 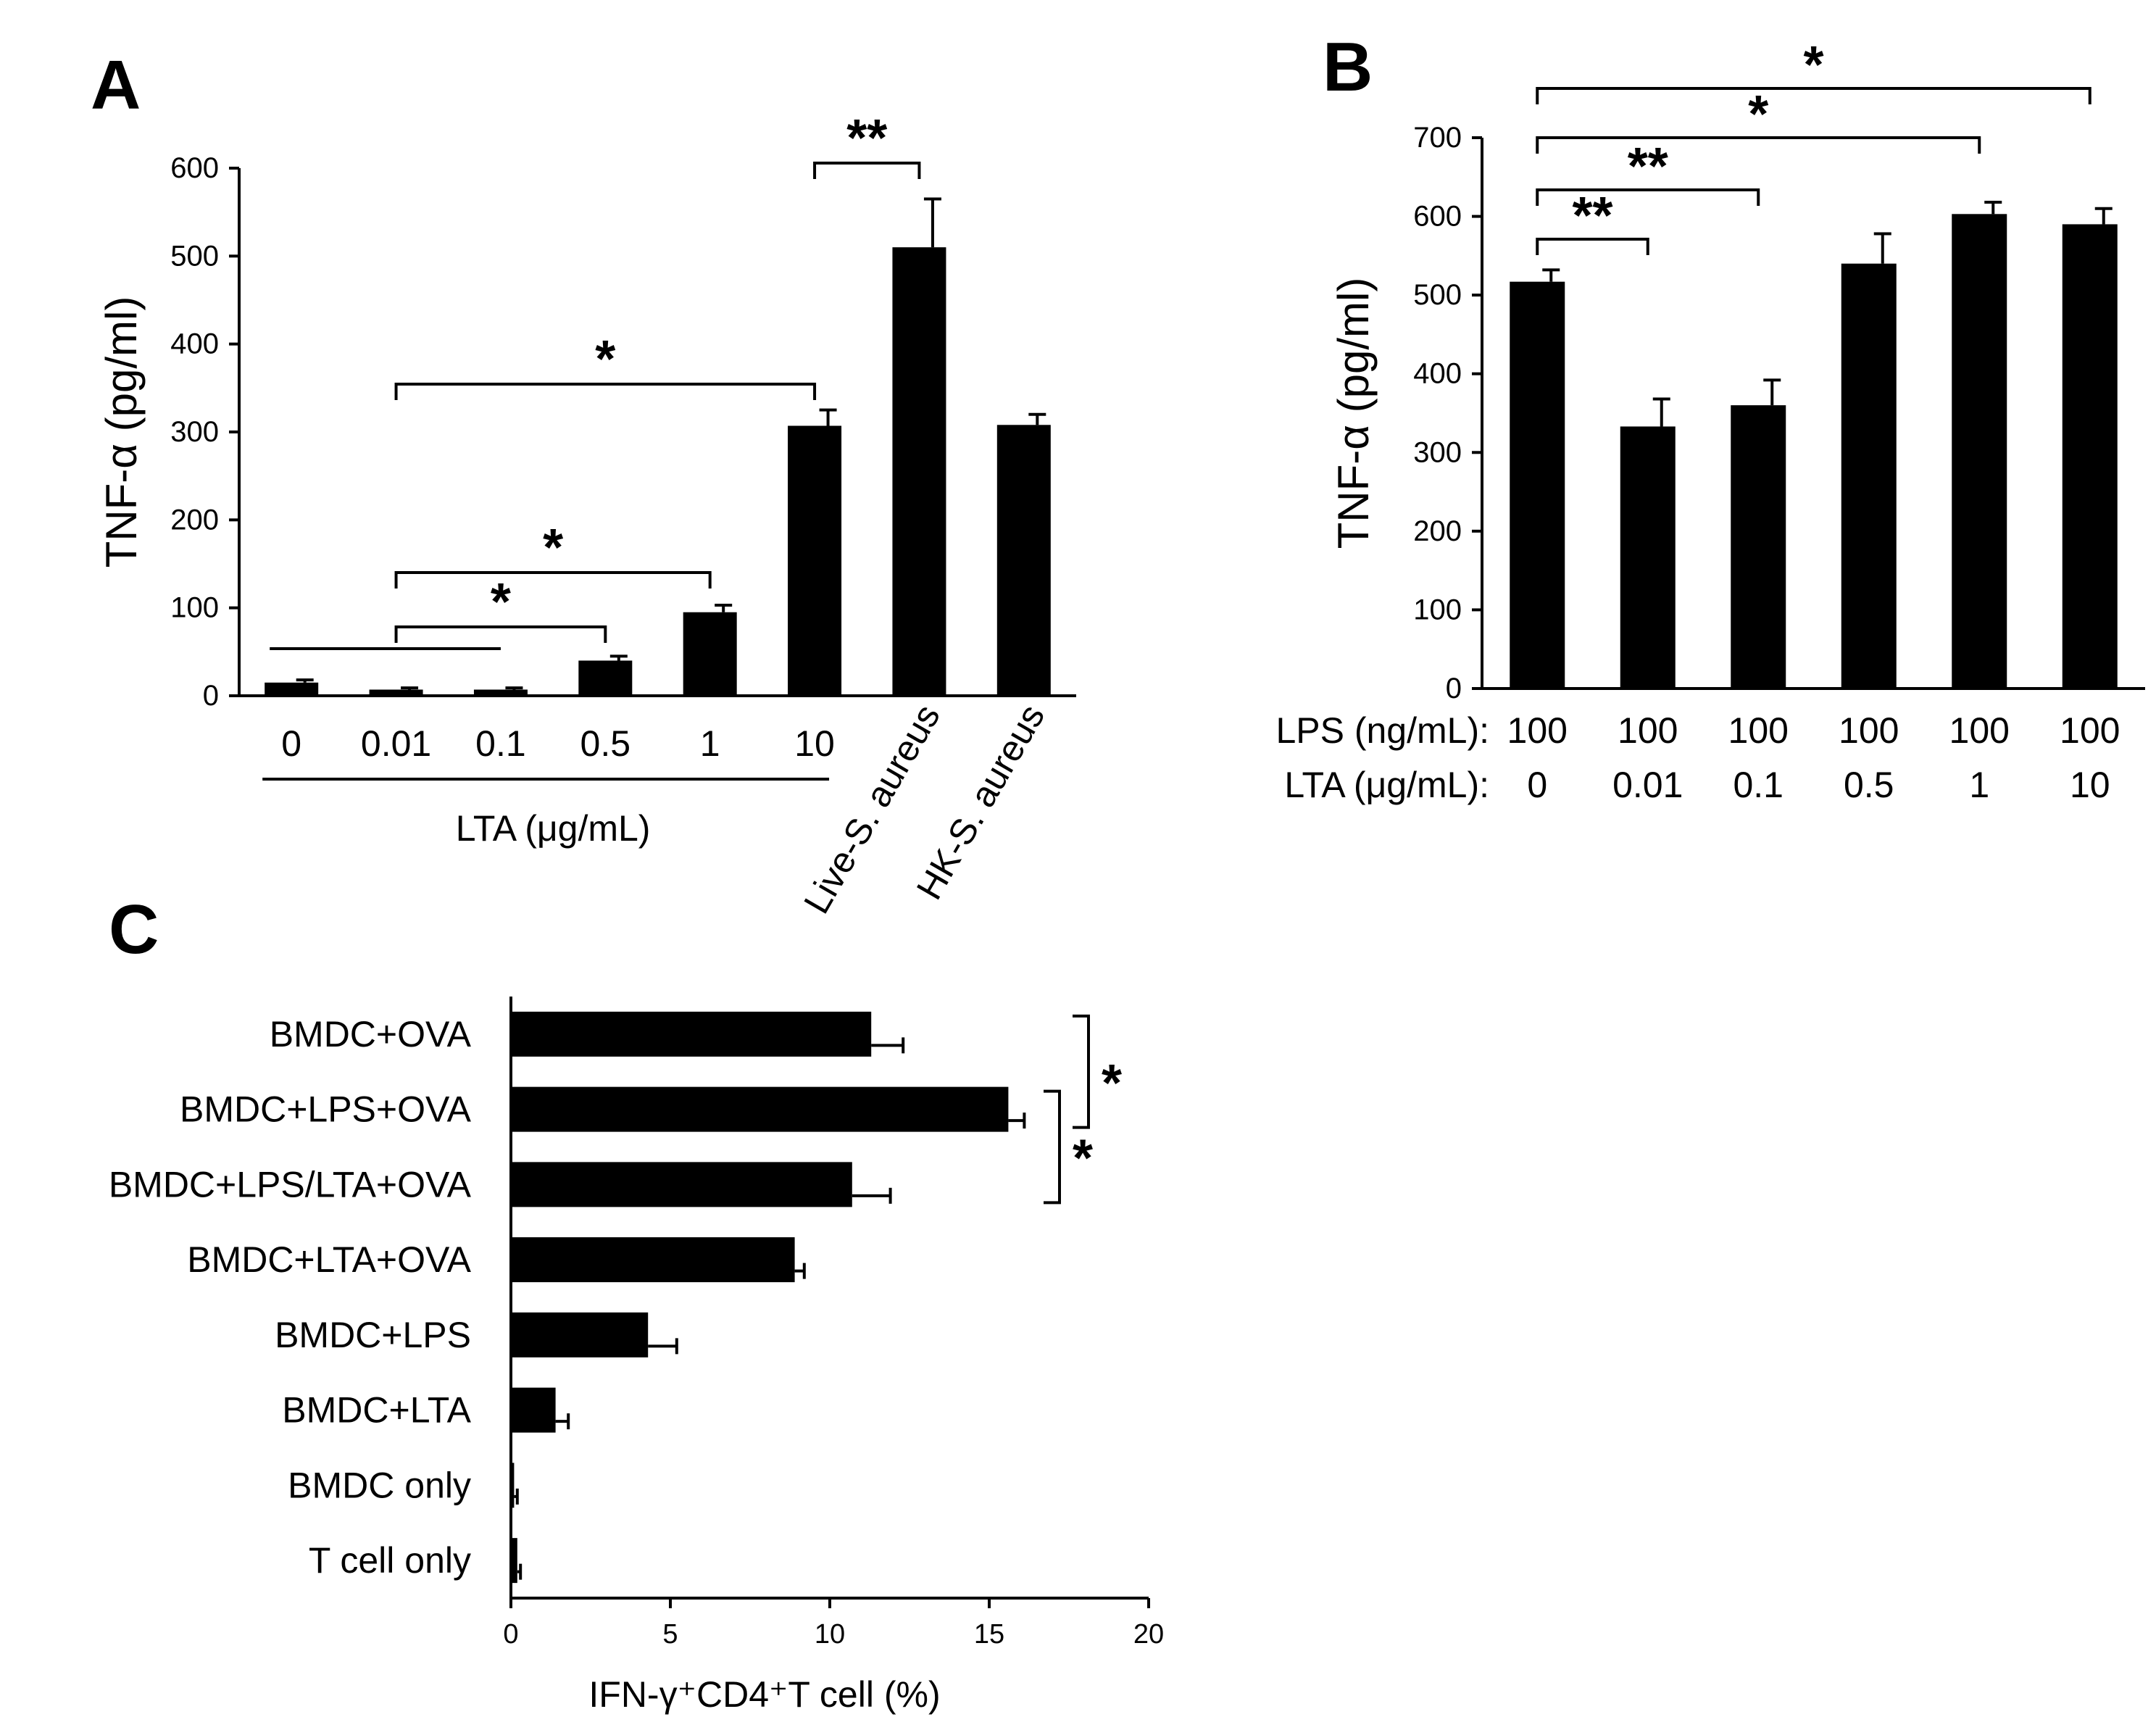 What do you see at coordinates (500, 743) in the screenshot?
I see `x-category-label: 0.1` at bounding box center [500, 743].